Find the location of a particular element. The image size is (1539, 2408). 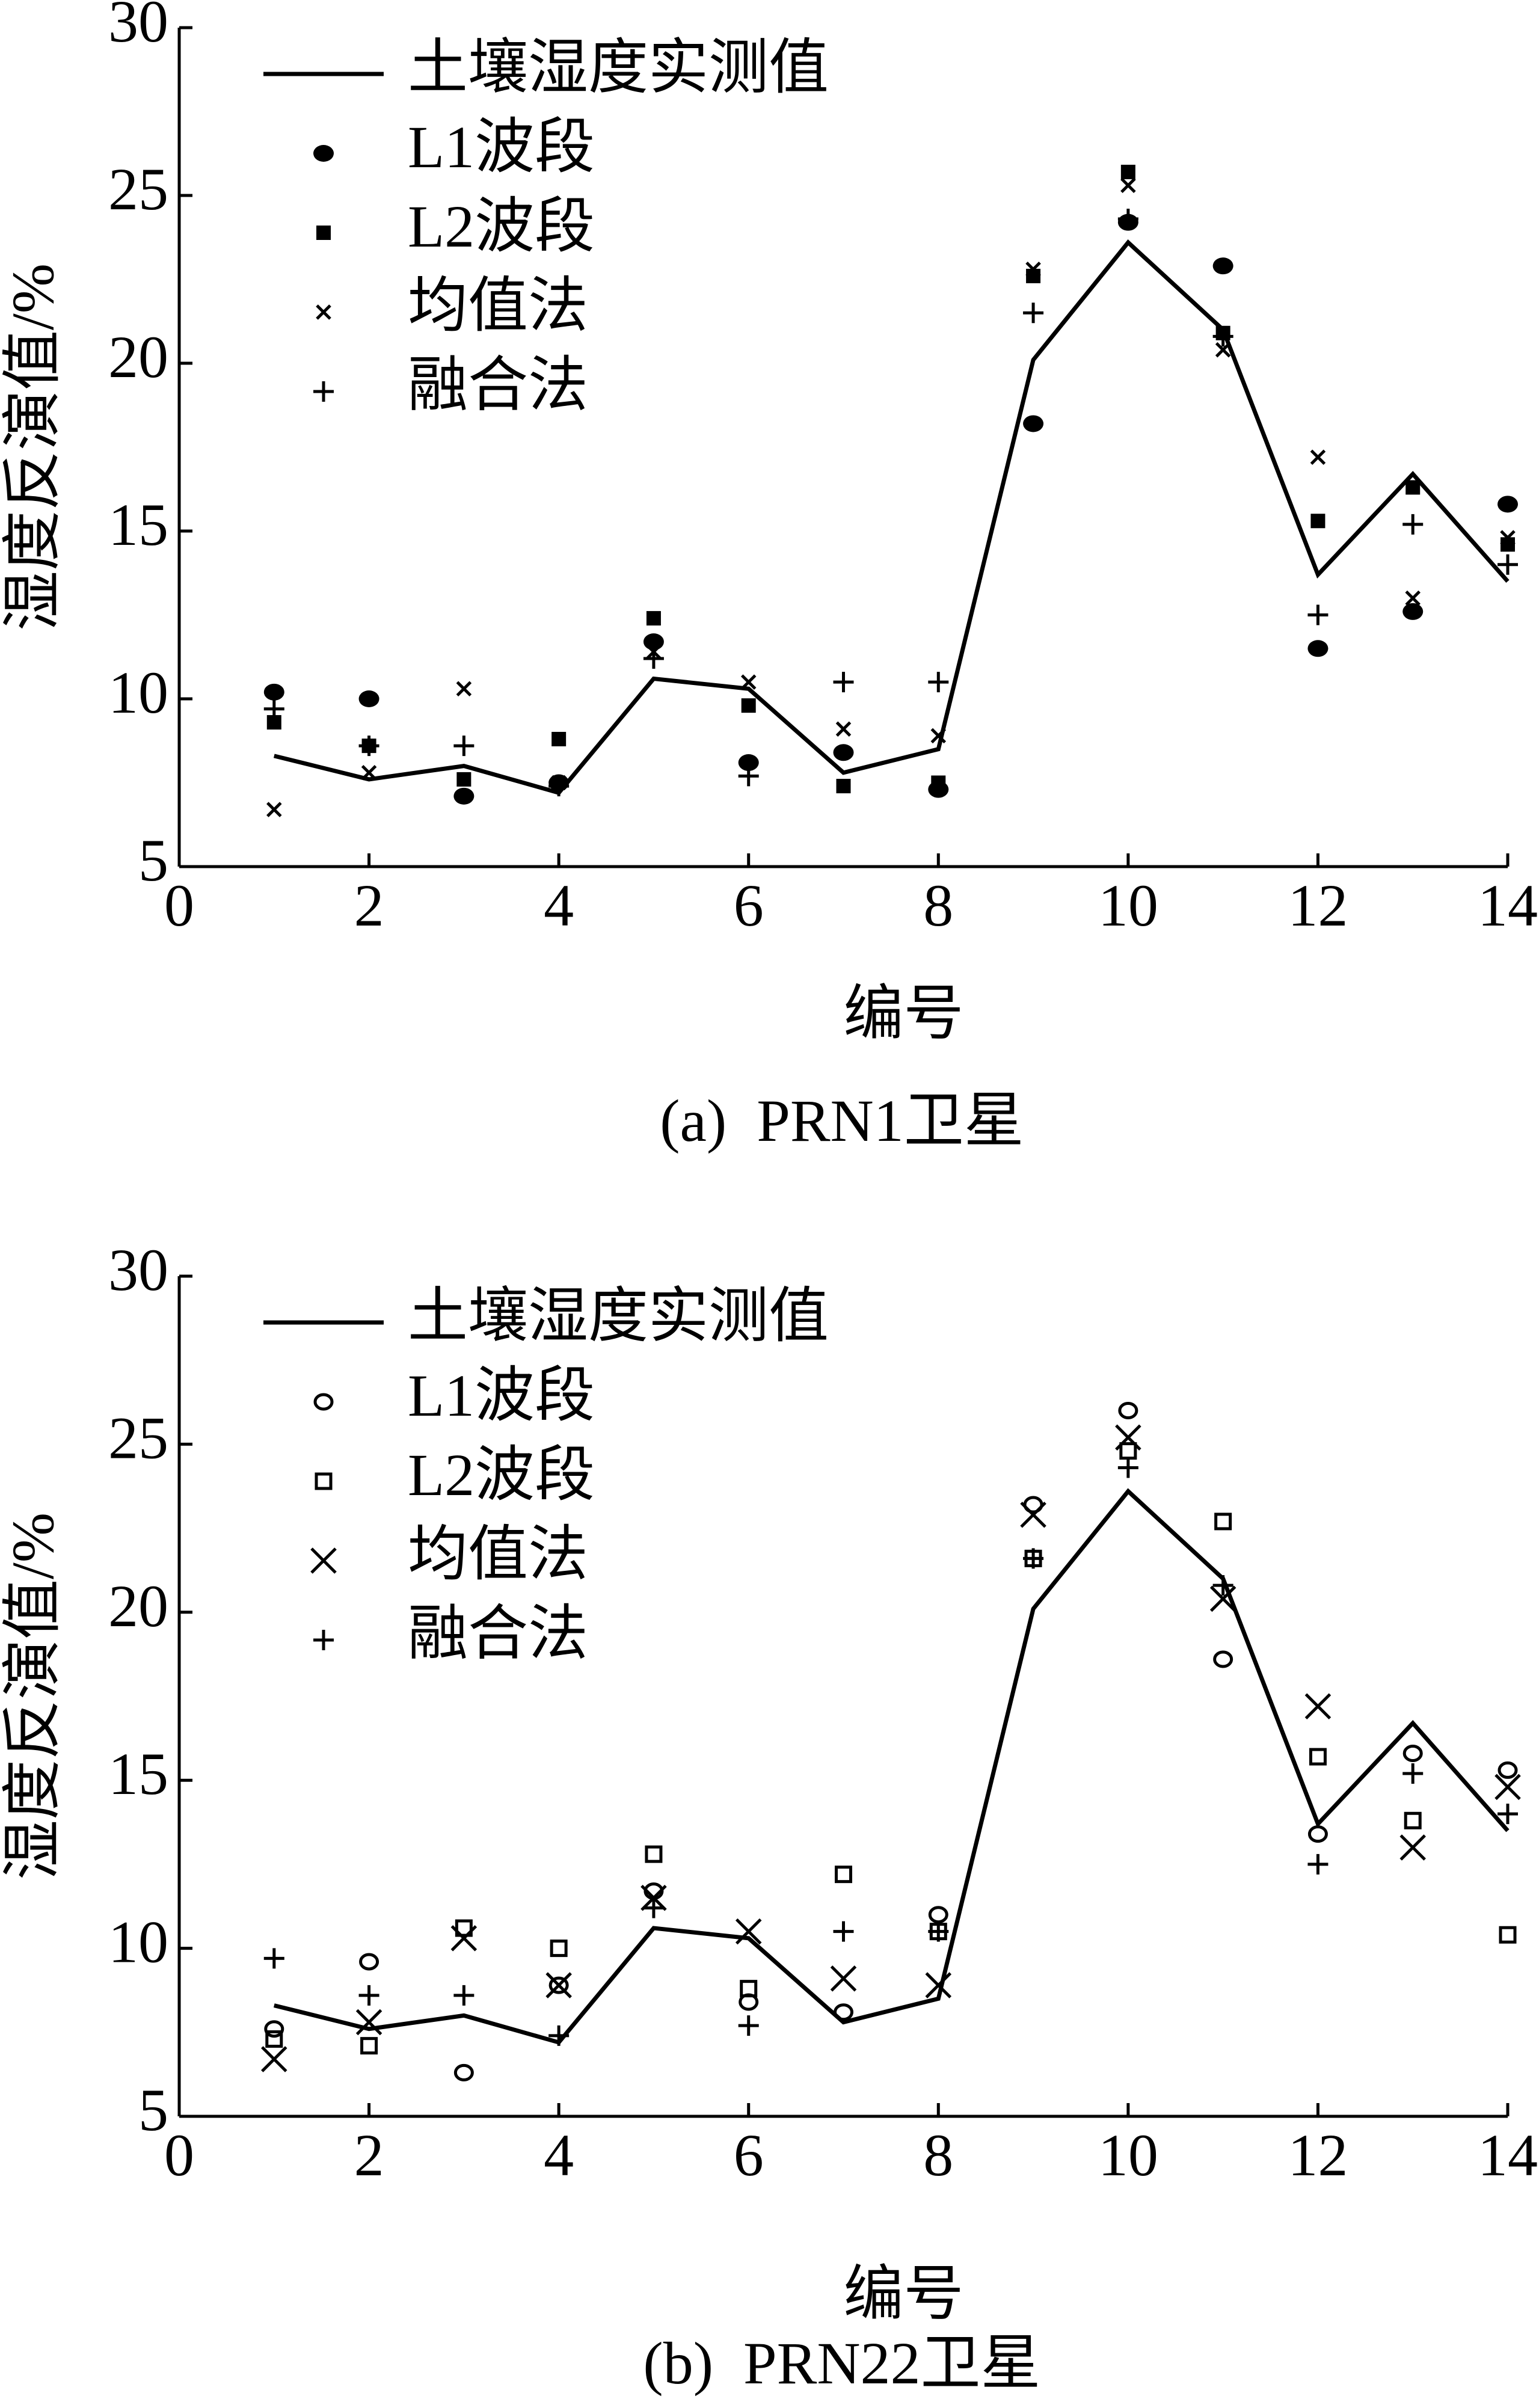

x-tick-label: 0 is located at coordinates (179, 905).